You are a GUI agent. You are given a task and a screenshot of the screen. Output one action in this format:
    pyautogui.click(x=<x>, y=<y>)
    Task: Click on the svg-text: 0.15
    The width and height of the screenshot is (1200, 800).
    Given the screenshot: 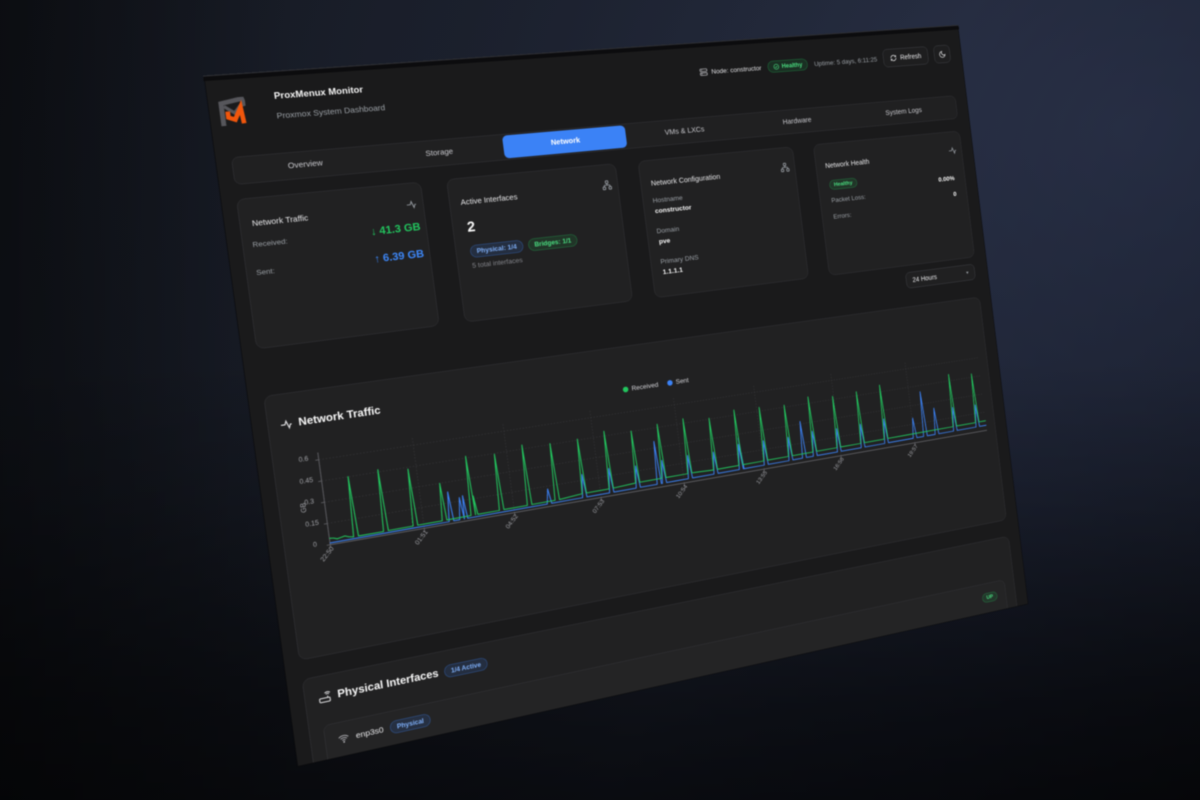 What is the action you would take?
    pyautogui.click(x=312, y=524)
    